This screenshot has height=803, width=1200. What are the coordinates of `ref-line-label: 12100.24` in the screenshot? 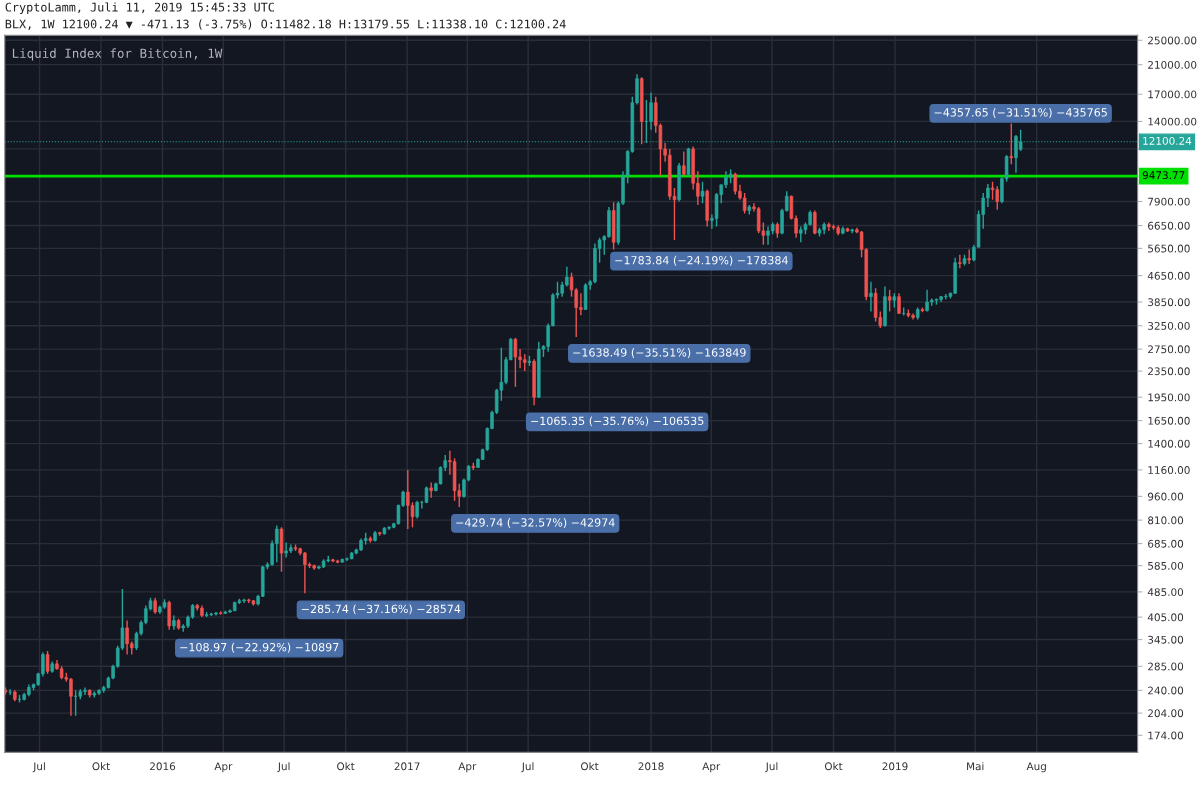 It's located at (1167, 140).